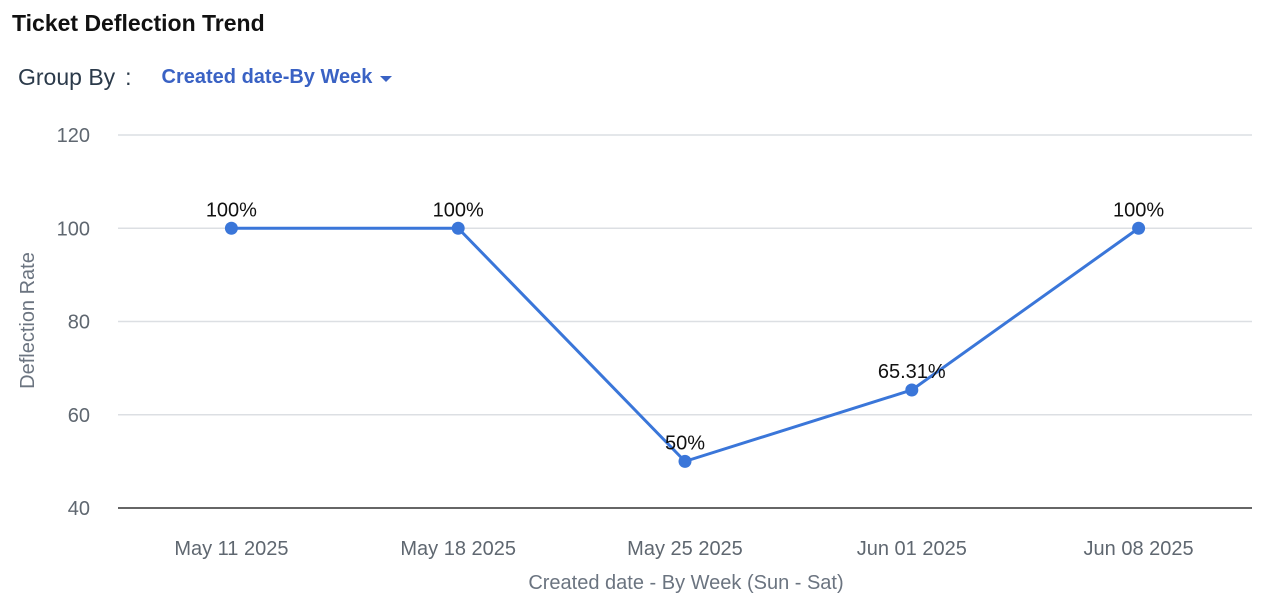 This screenshot has width=1268, height=614. Describe the element at coordinates (28, 320) in the screenshot. I see `y-axis-title: Deflection Rate` at that location.